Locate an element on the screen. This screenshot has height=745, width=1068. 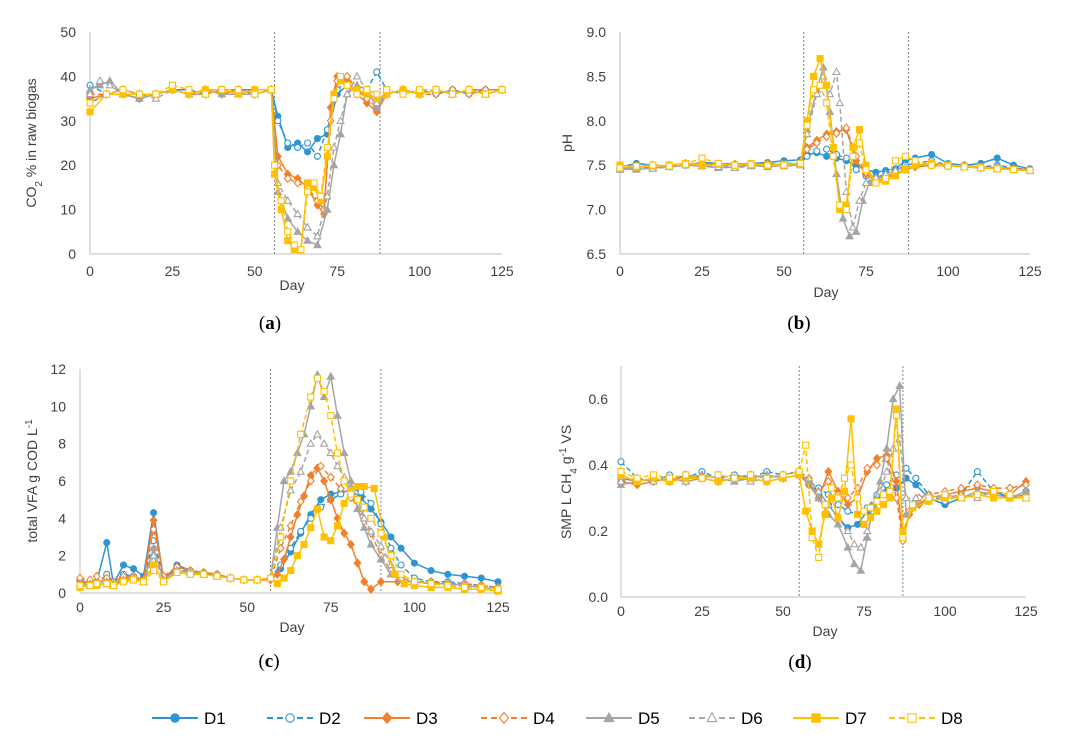
x-tick-label: 100 is located at coordinates (415, 607).